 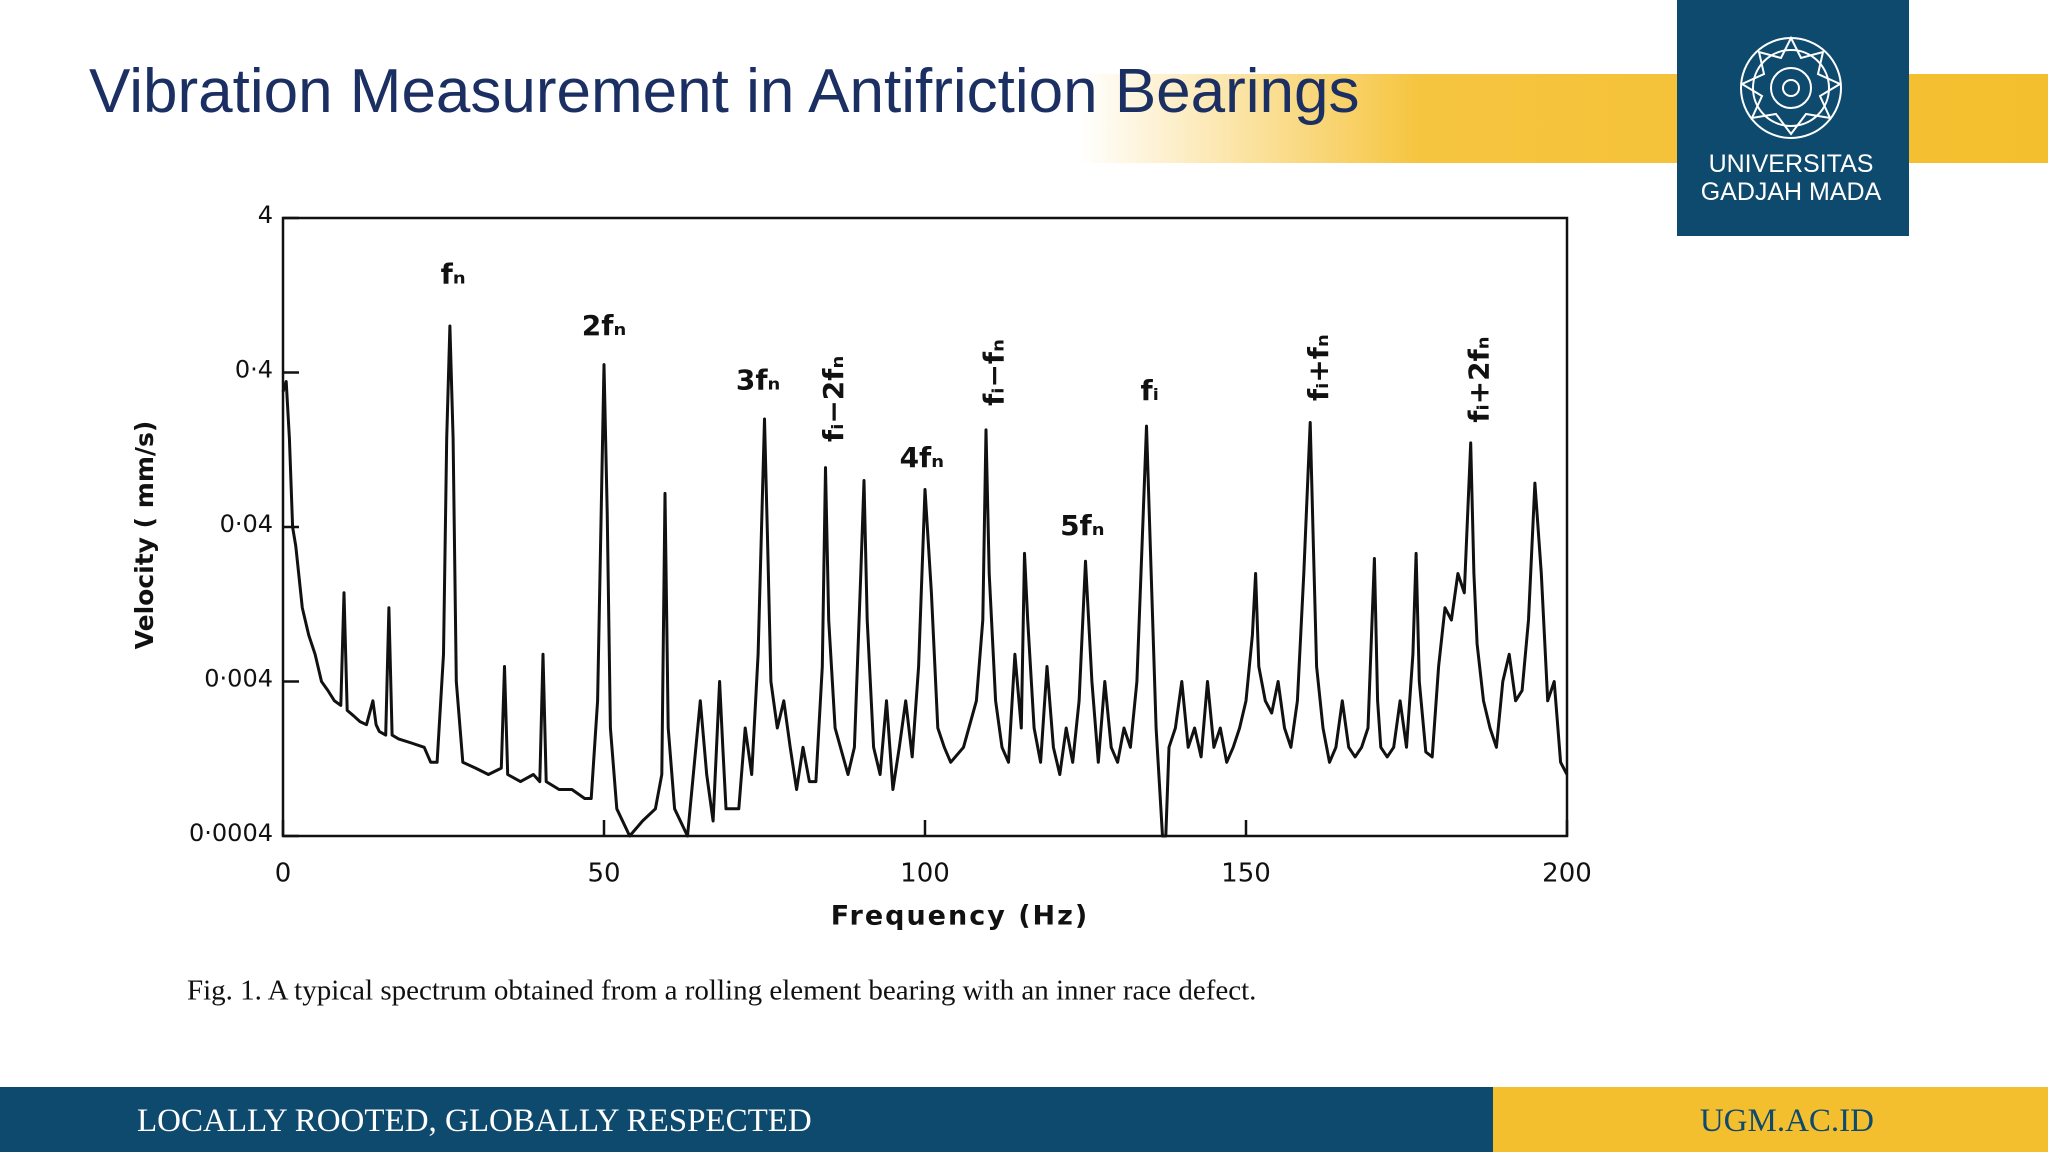 I want to click on peak-annotation: fₙ, so click(x=453, y=273).